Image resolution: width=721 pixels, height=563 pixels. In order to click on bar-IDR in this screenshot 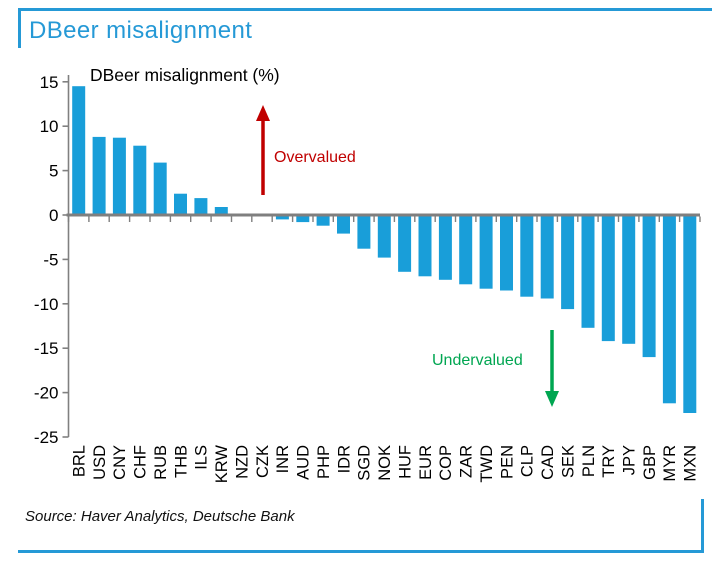, I will do `click(343, 224)`.